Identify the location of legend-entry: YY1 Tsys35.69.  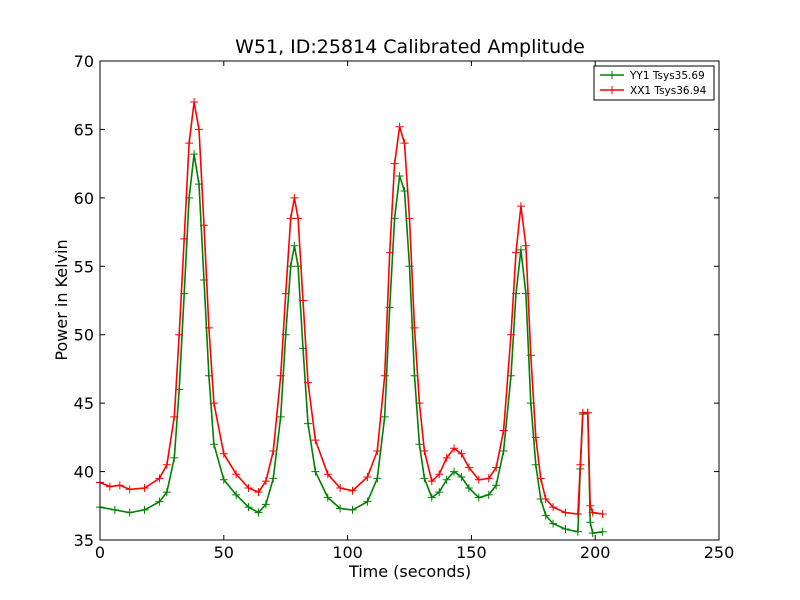
(652, 76).